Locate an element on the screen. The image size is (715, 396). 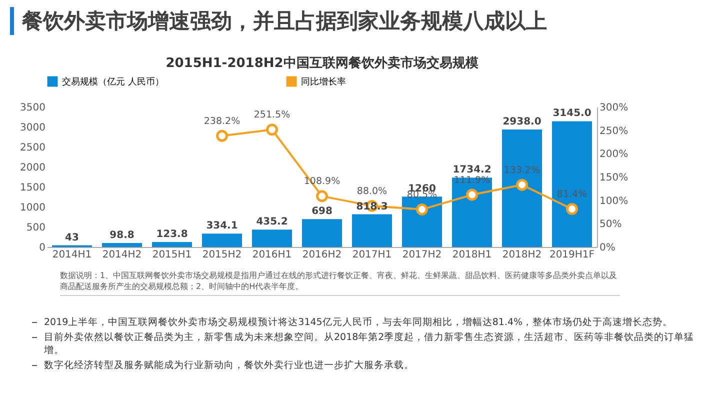
chart-title: 餐饮外卖市场增速强劲，并且占据到家业务规模八成以上 is located at coordinates (284, 21).